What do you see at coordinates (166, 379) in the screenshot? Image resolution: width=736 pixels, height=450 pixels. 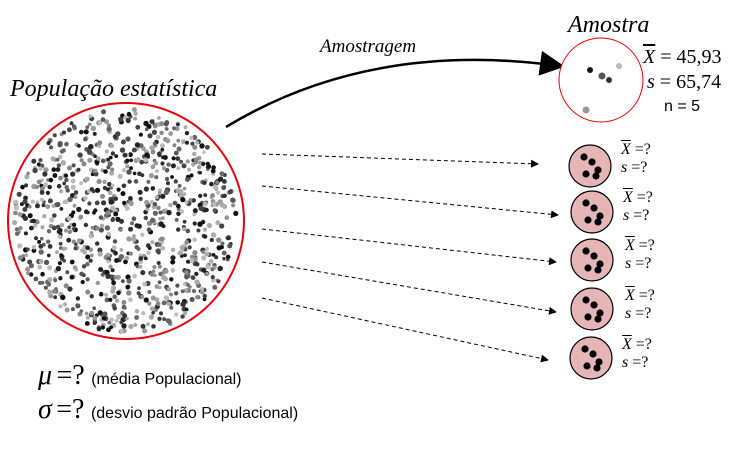 I see `mu-description: (média Populacional)` at bounding box center [166, 379].